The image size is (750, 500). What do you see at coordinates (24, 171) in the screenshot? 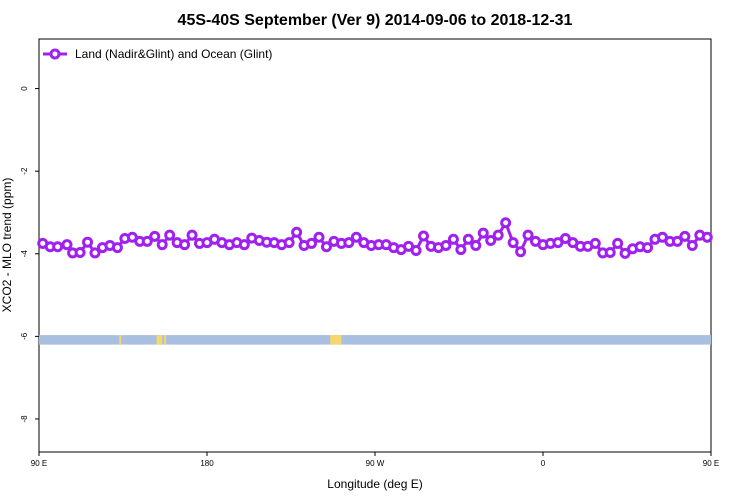
I see `y-tick-label: -2` at bounding box center [24, 171].